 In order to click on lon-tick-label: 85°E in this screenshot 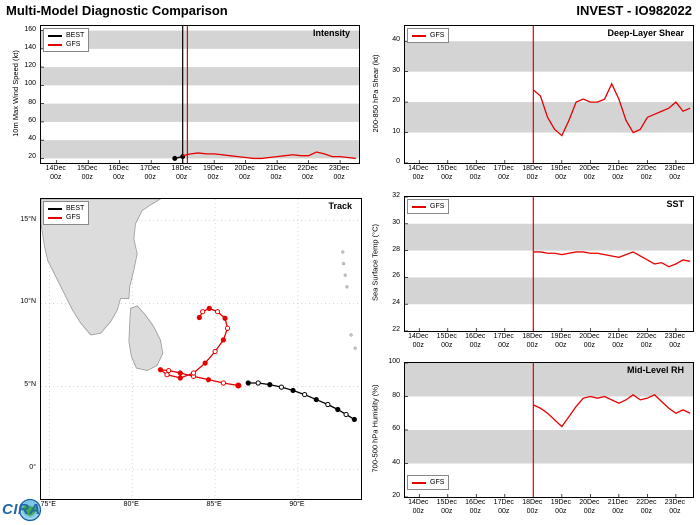, I will do `click(214, 504)`.